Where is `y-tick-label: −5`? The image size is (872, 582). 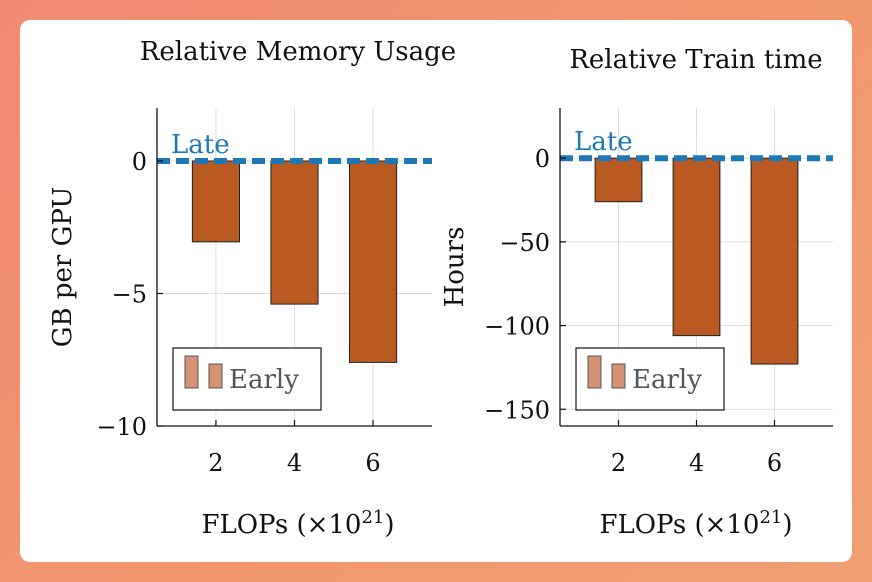
y-tick-label: −5 is located at coordinates (129, 295).